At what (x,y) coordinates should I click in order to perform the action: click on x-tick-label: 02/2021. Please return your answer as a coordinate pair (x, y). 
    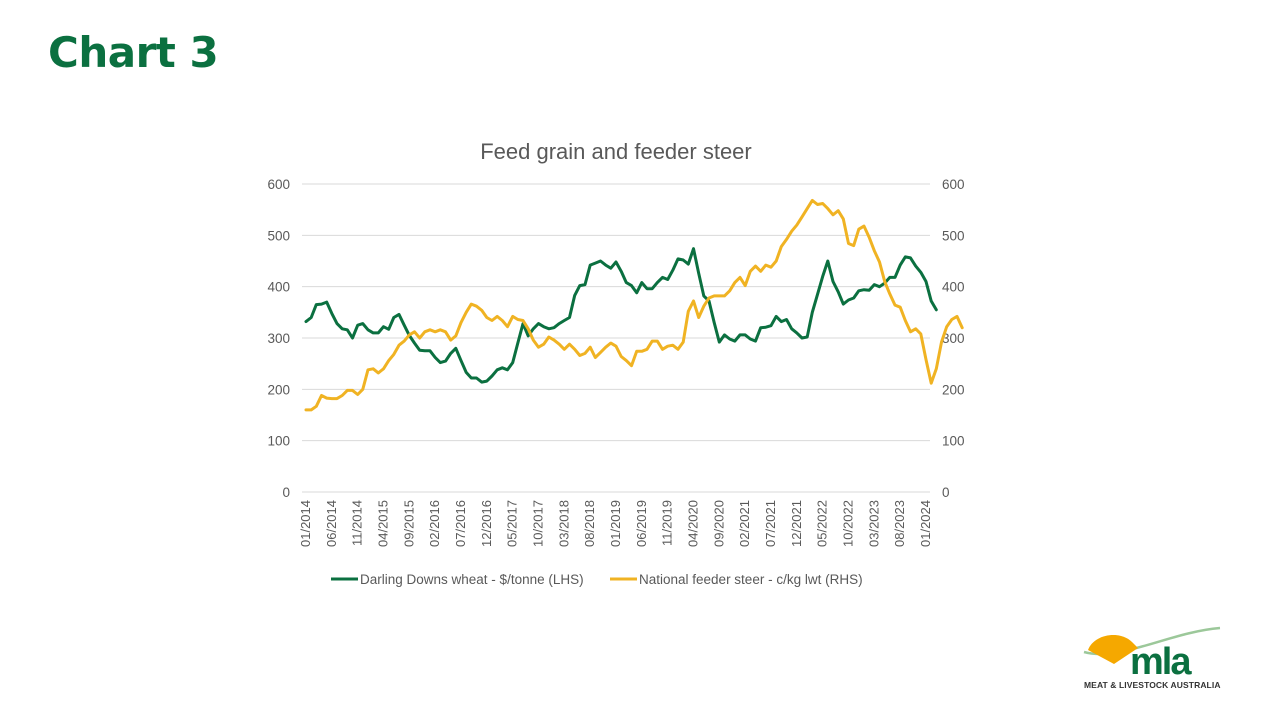
    Looking at the image, I should click on (744, 523).